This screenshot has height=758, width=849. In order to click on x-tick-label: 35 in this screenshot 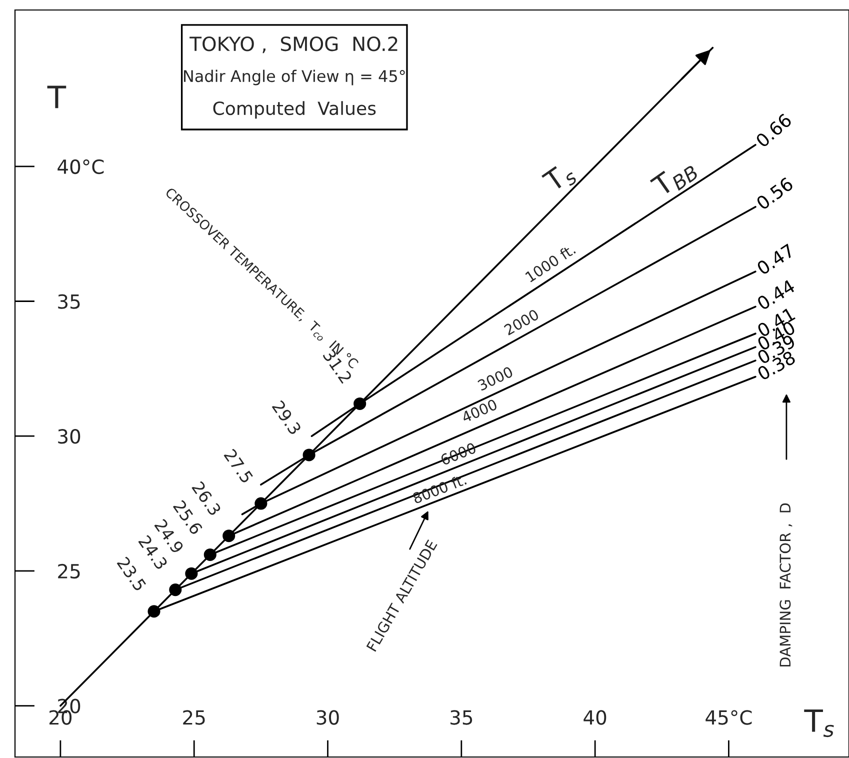, I will do `click(461, 717)`.